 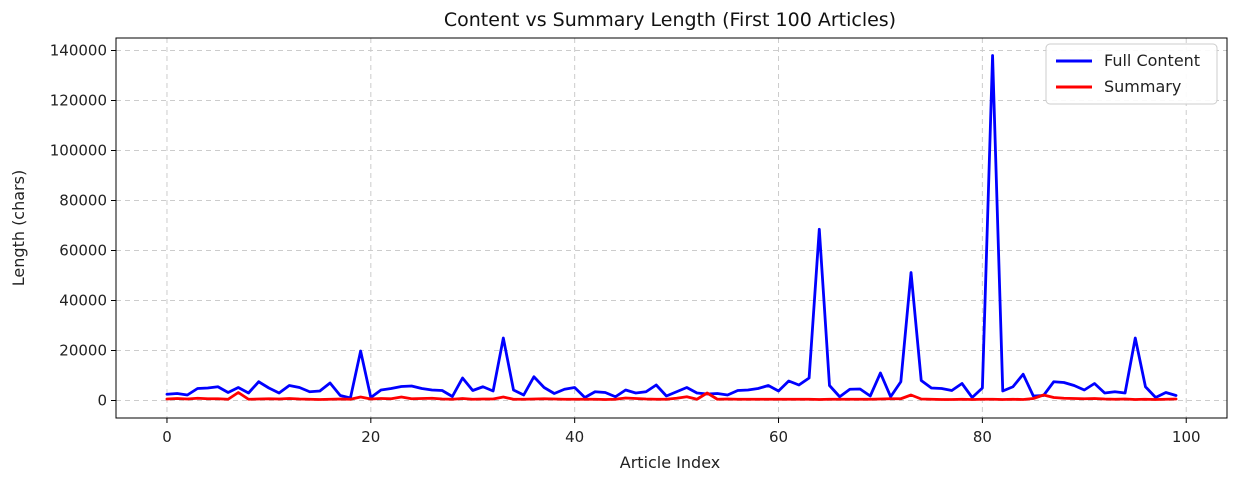 What do you see at coordinates (83, 301) in the screenshot?
I see `y-tick-label: 40000` at bounding box center [83, 301].